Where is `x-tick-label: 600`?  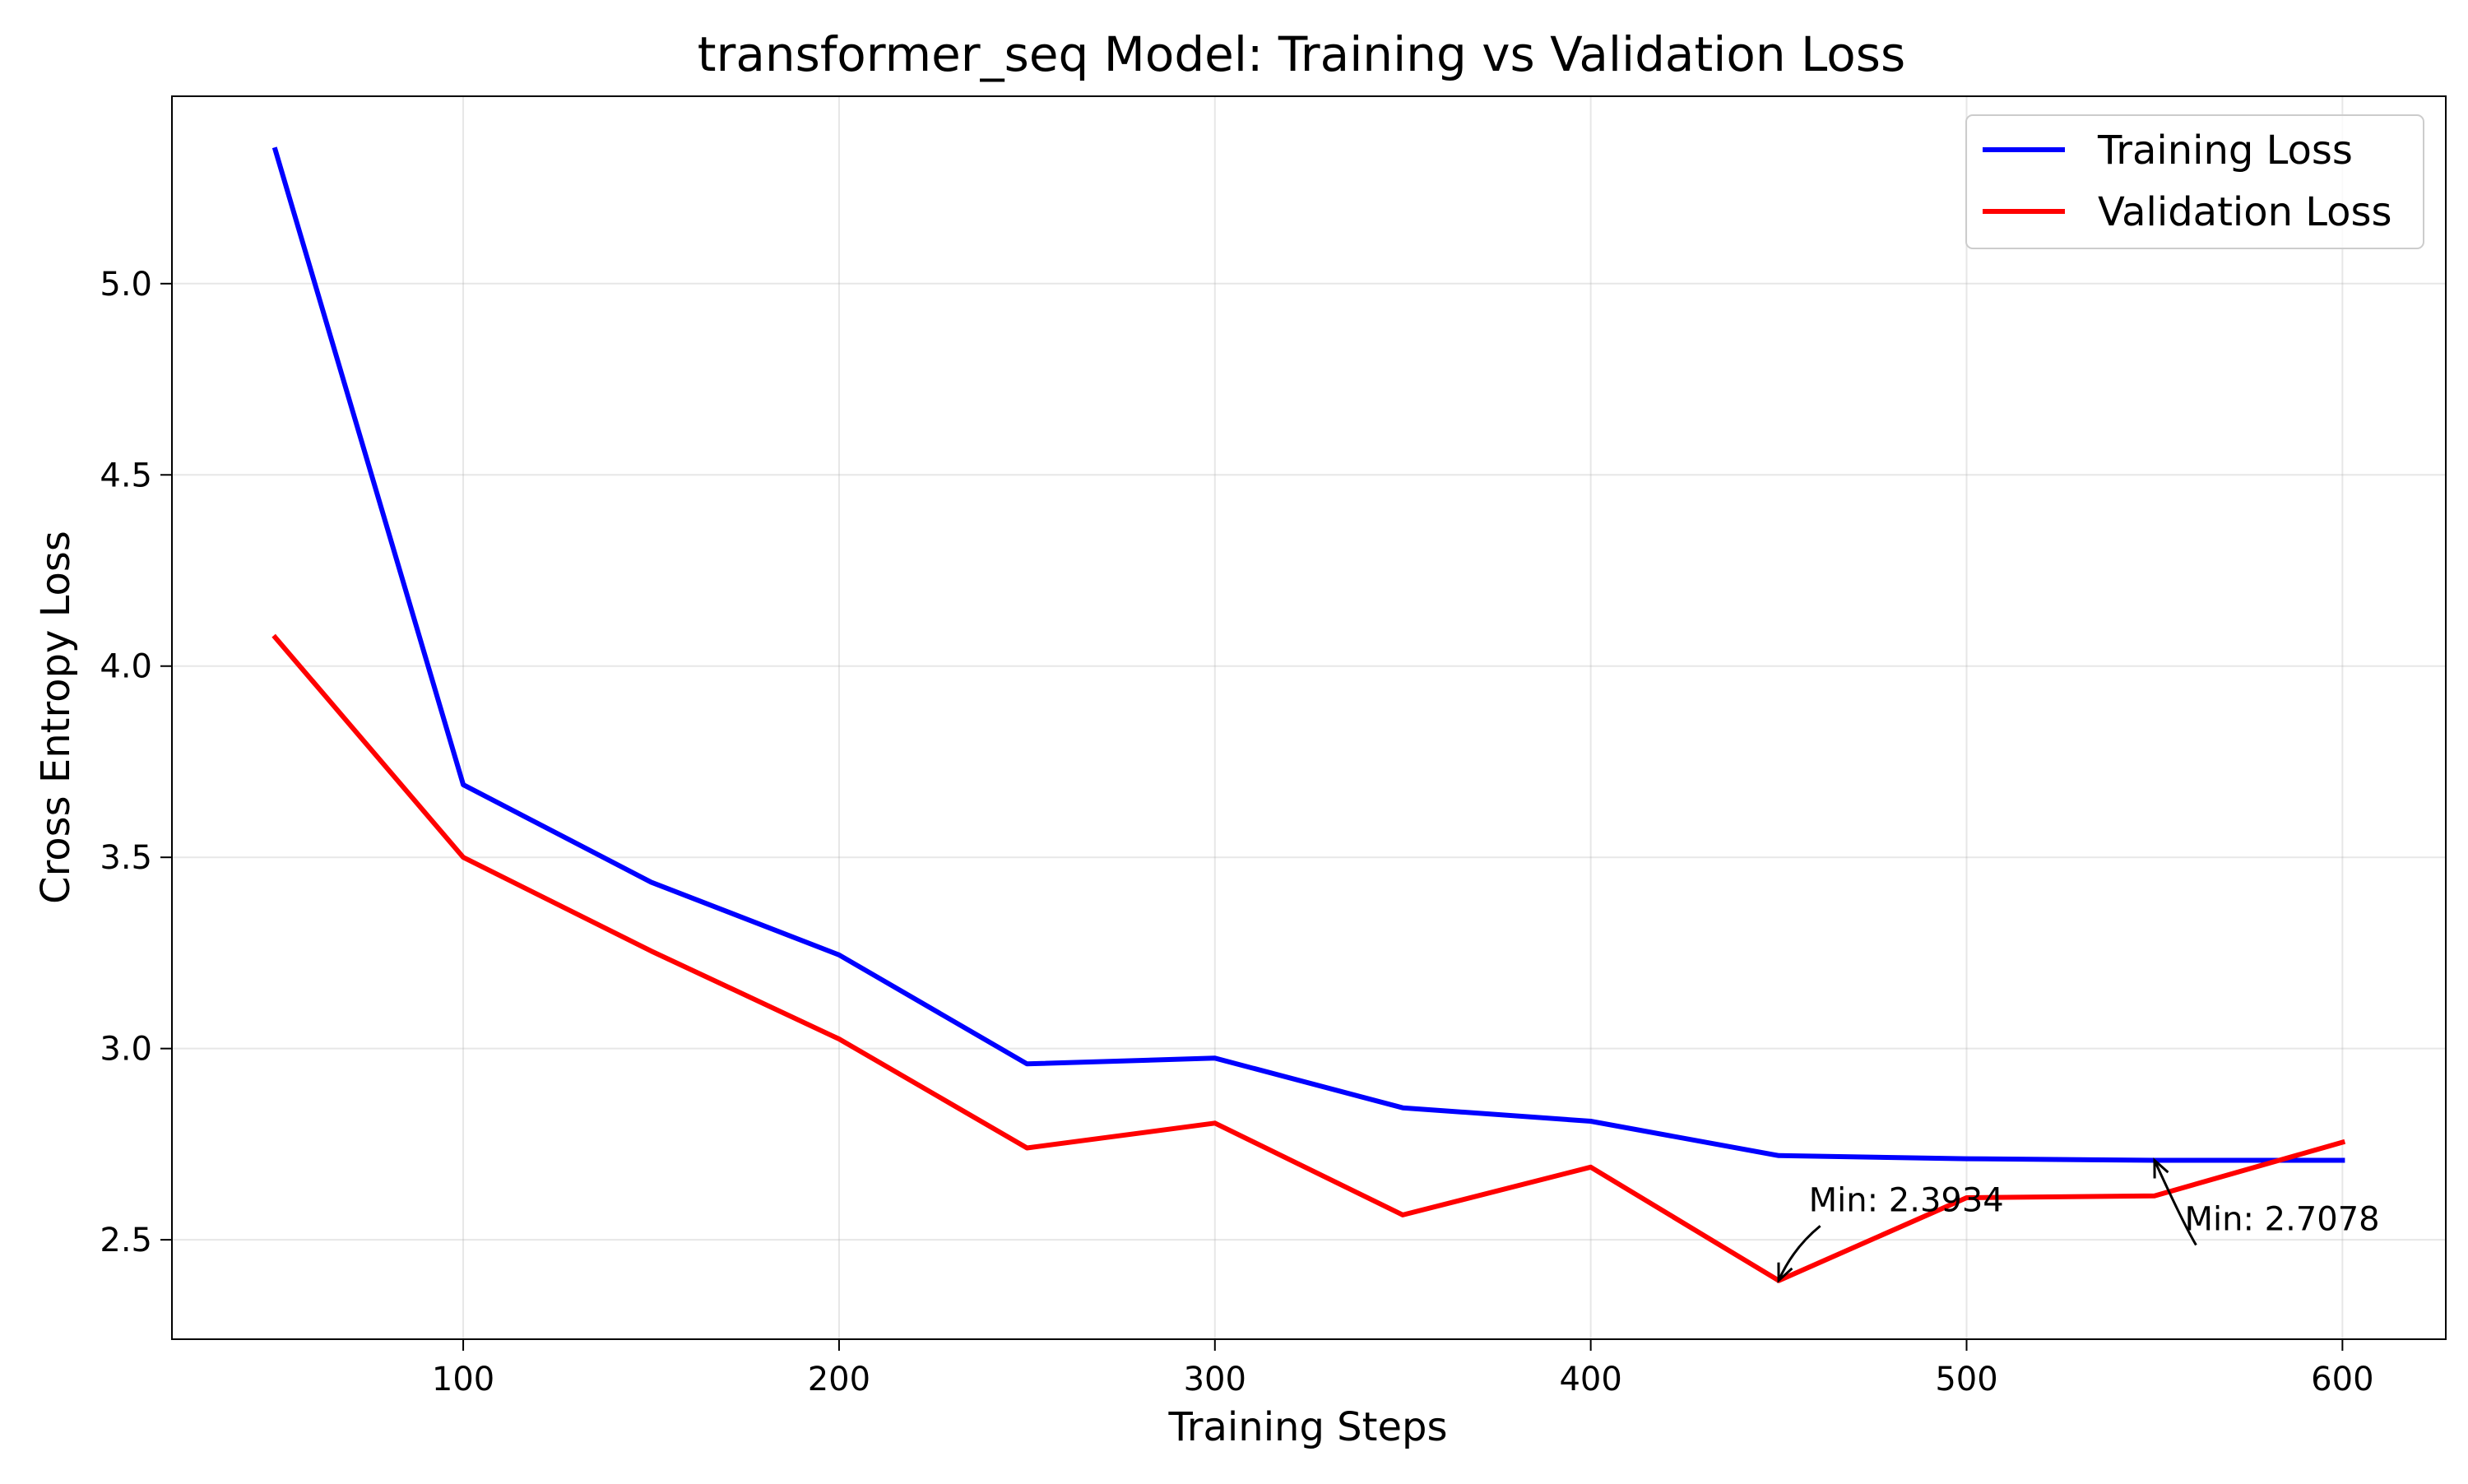
x-tick-label: 600 is located at coordinates (2342, 1379).